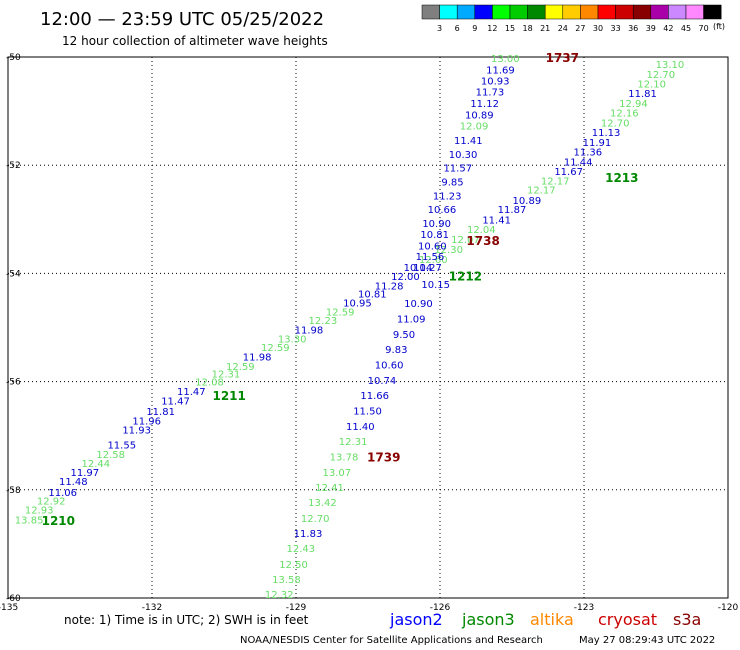  I want to click on colorbar-tick-label: 18, so click(528, 28).